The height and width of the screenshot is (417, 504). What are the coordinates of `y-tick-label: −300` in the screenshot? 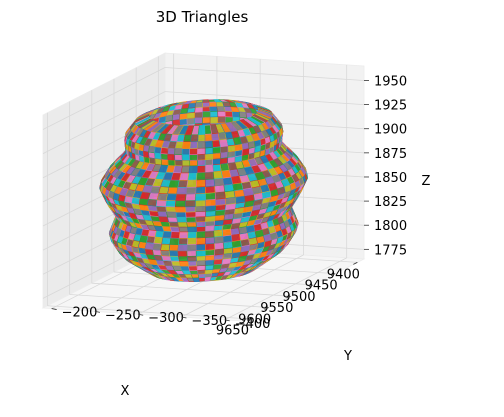 It's located at (166, 318).